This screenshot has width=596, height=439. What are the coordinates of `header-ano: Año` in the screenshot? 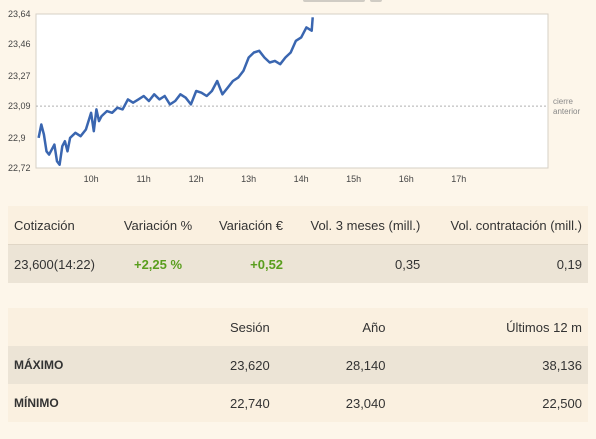 It's located at (333, 327).